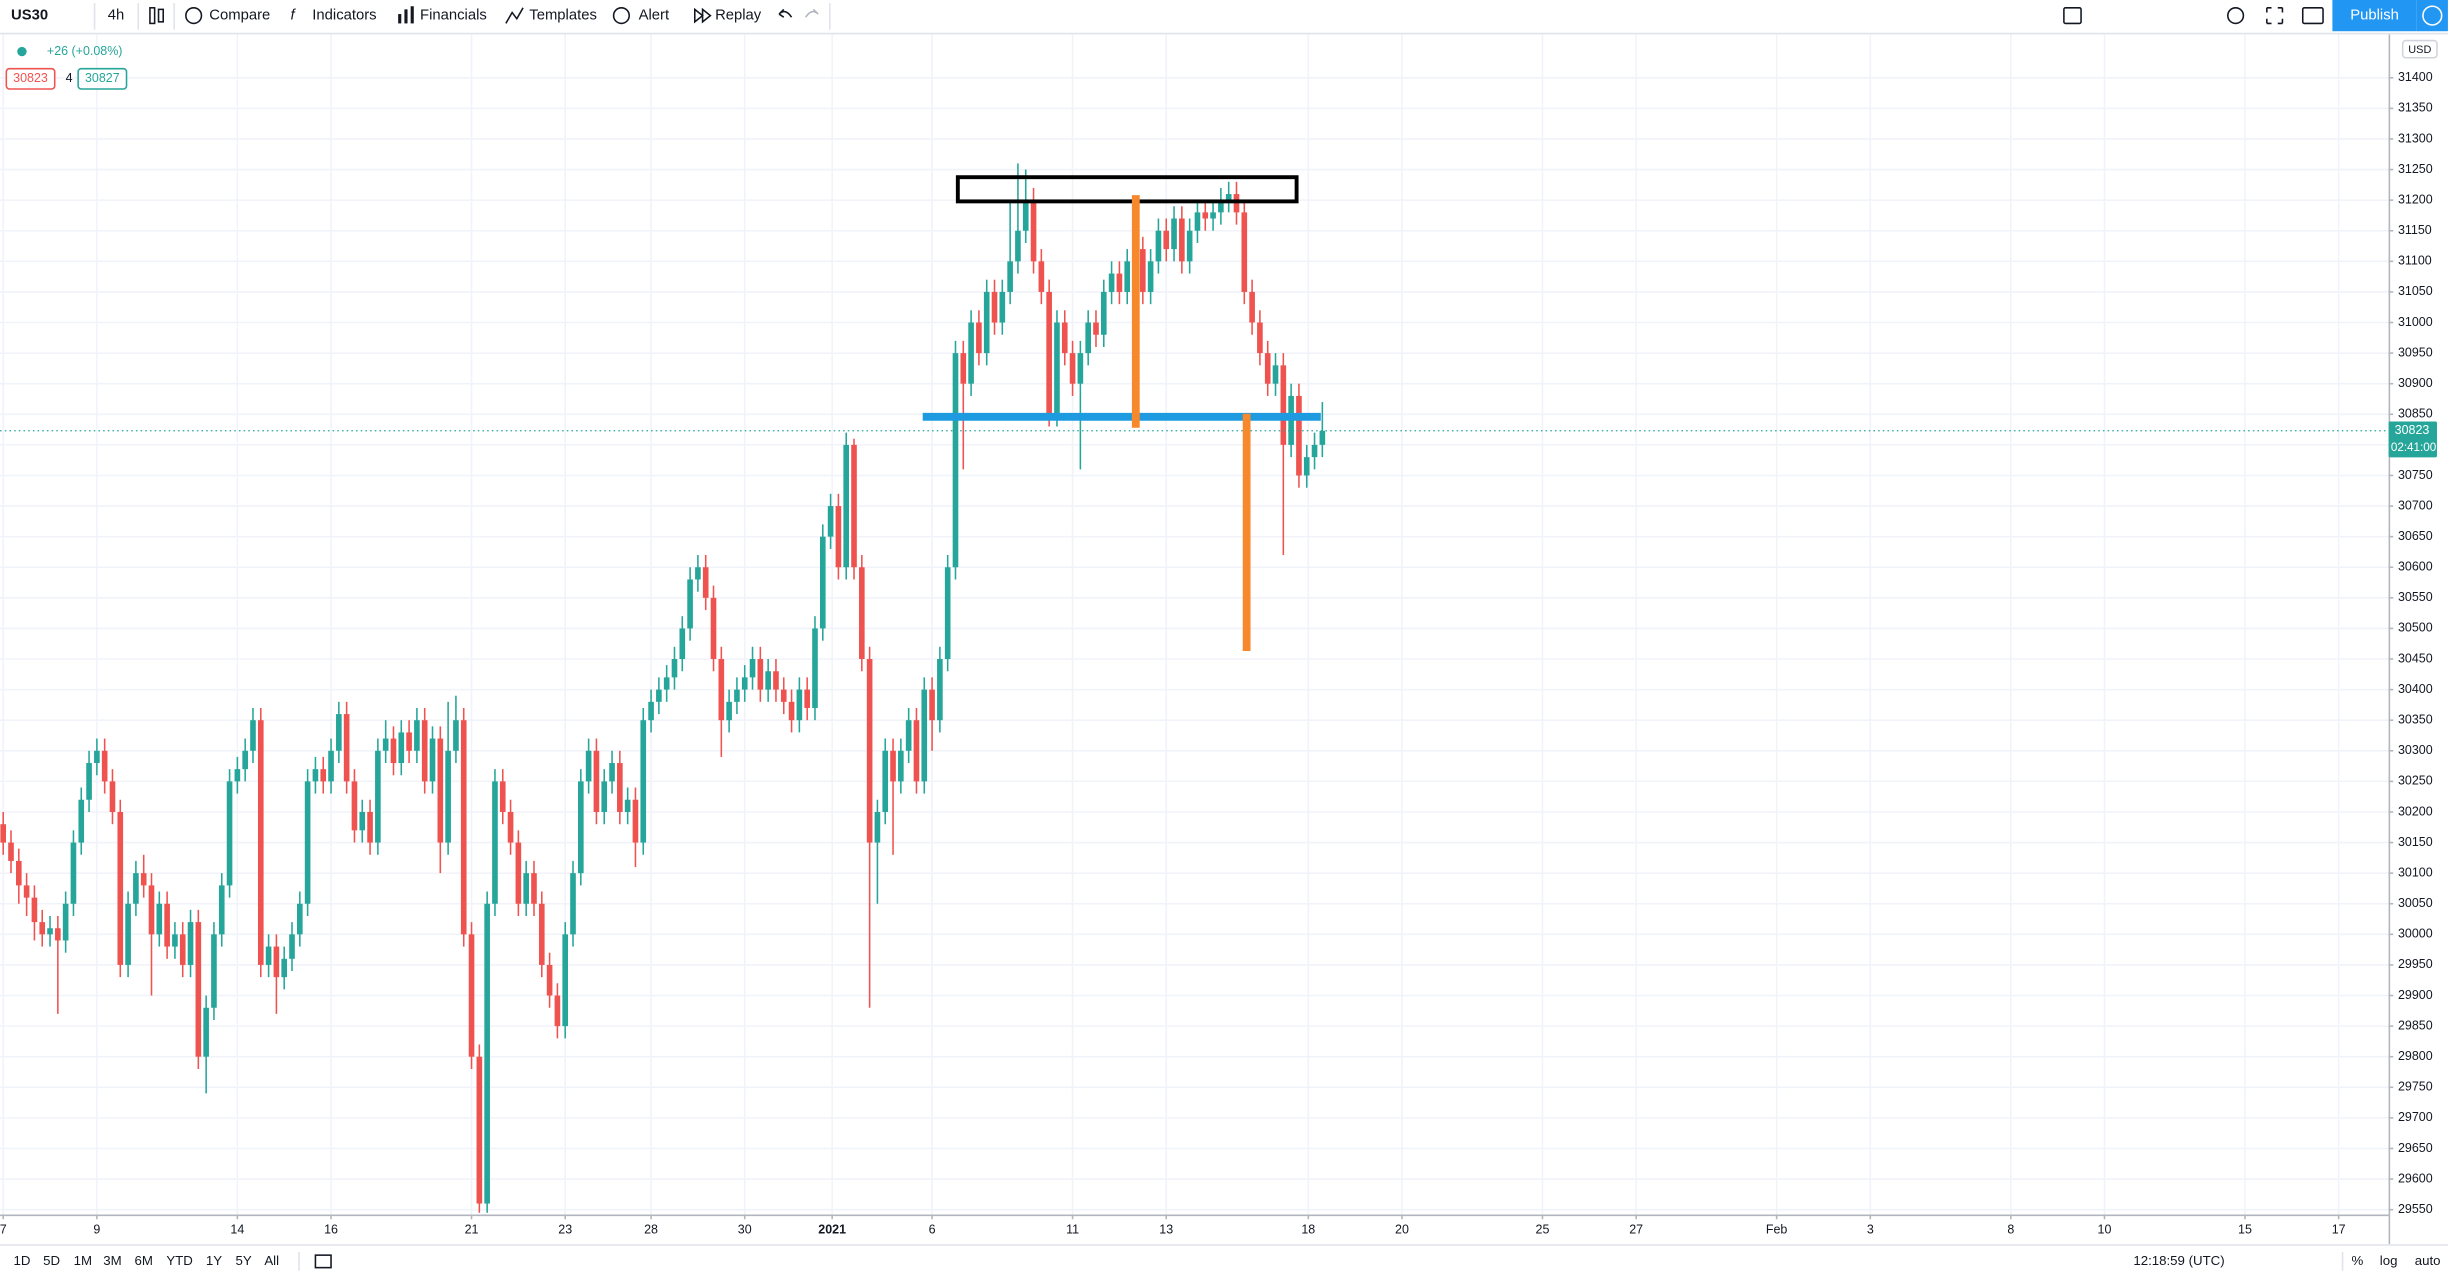 The width and height of the screenshot is (2448, 1277). What do you see at coordinates (2415, 475) in the screenshot?
I see `y-tick-label: 30750` at bounding box center [2415, 475].